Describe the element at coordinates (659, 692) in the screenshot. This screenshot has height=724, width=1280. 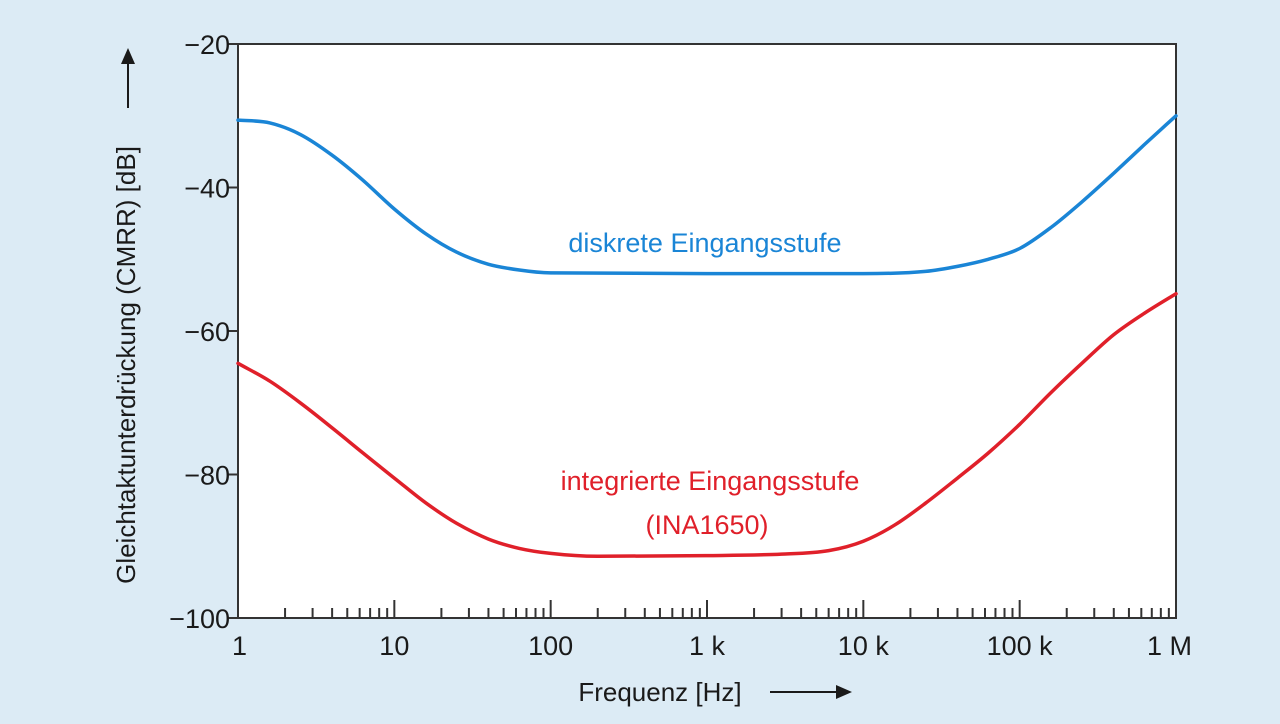
I see `x-axis-title: Frequenz [Hz]` at that location.